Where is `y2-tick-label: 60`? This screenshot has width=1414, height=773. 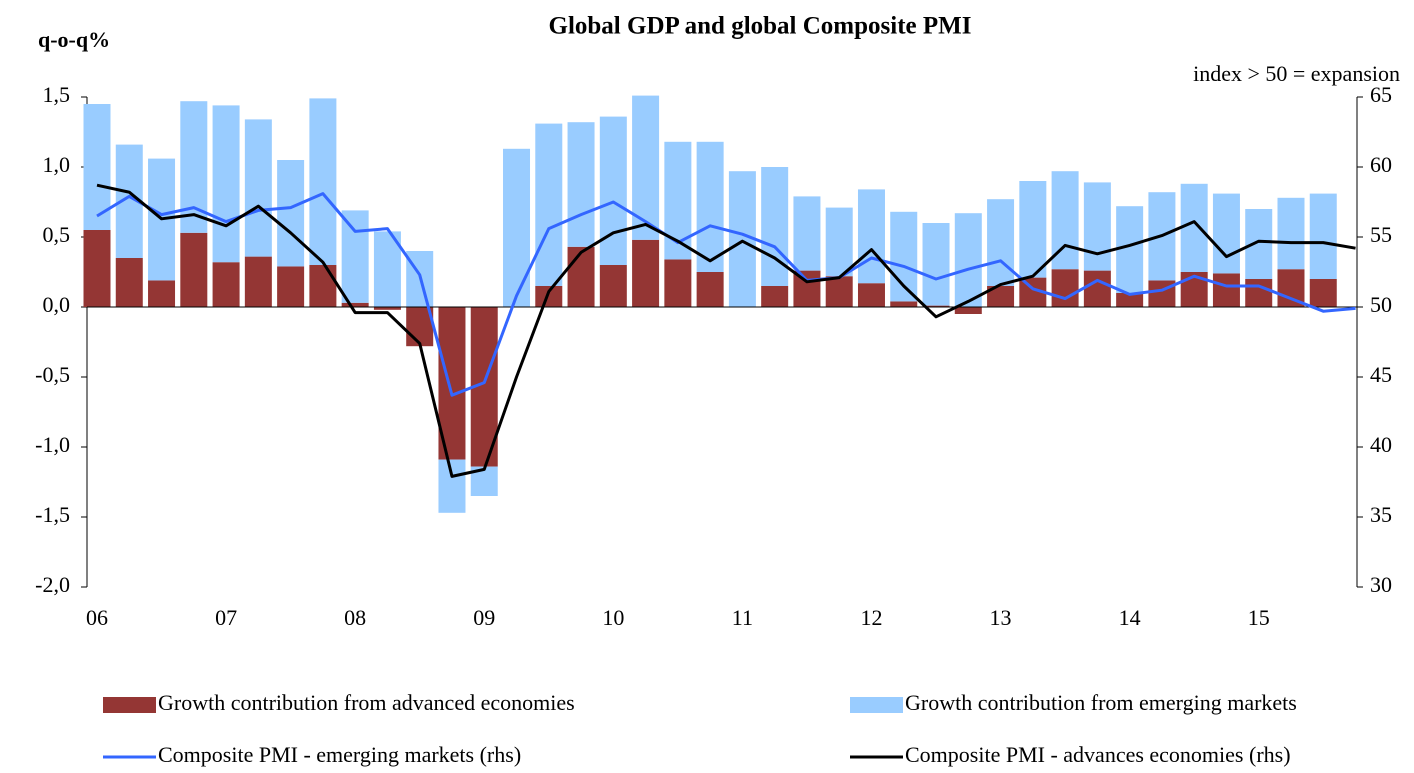
y2-tick-label: 60 is located at coordinates (1381, 164).